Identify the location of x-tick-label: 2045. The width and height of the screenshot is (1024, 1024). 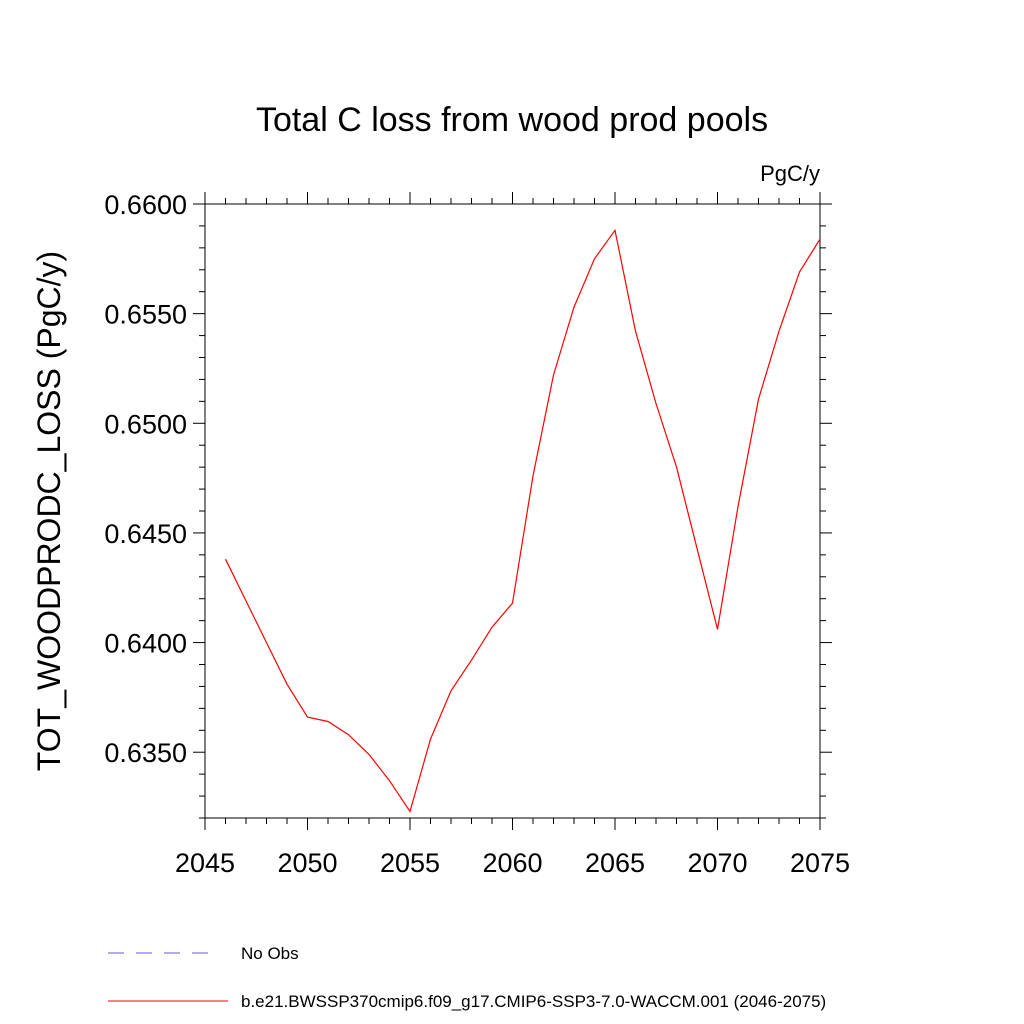
(205, 863).